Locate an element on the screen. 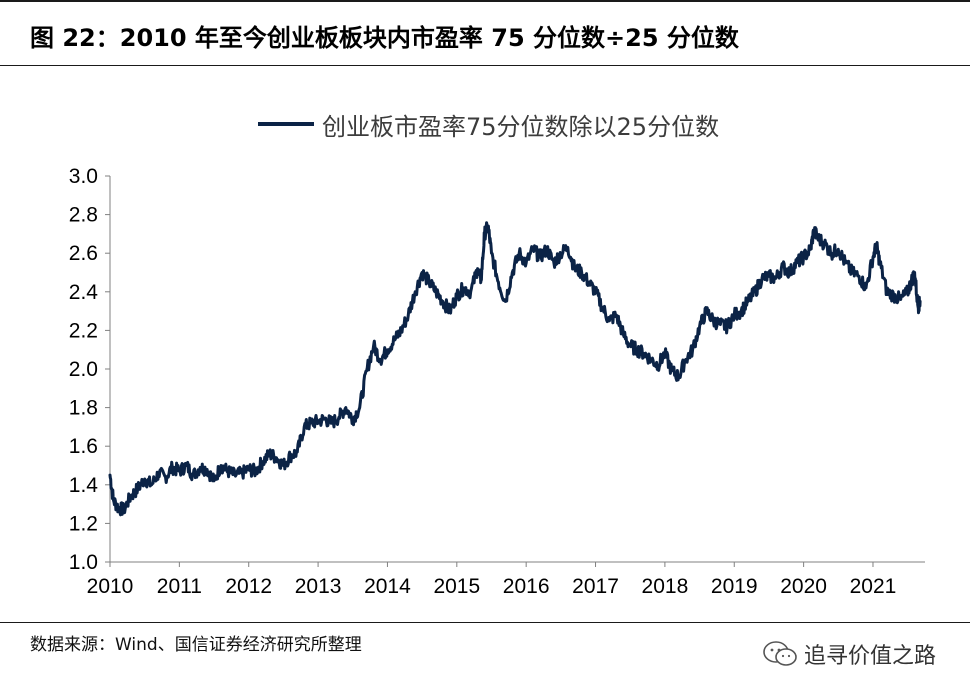 This screenshot has width=980, height=696. y-tick-label: 2.8 is located at coordinates (83, 215).